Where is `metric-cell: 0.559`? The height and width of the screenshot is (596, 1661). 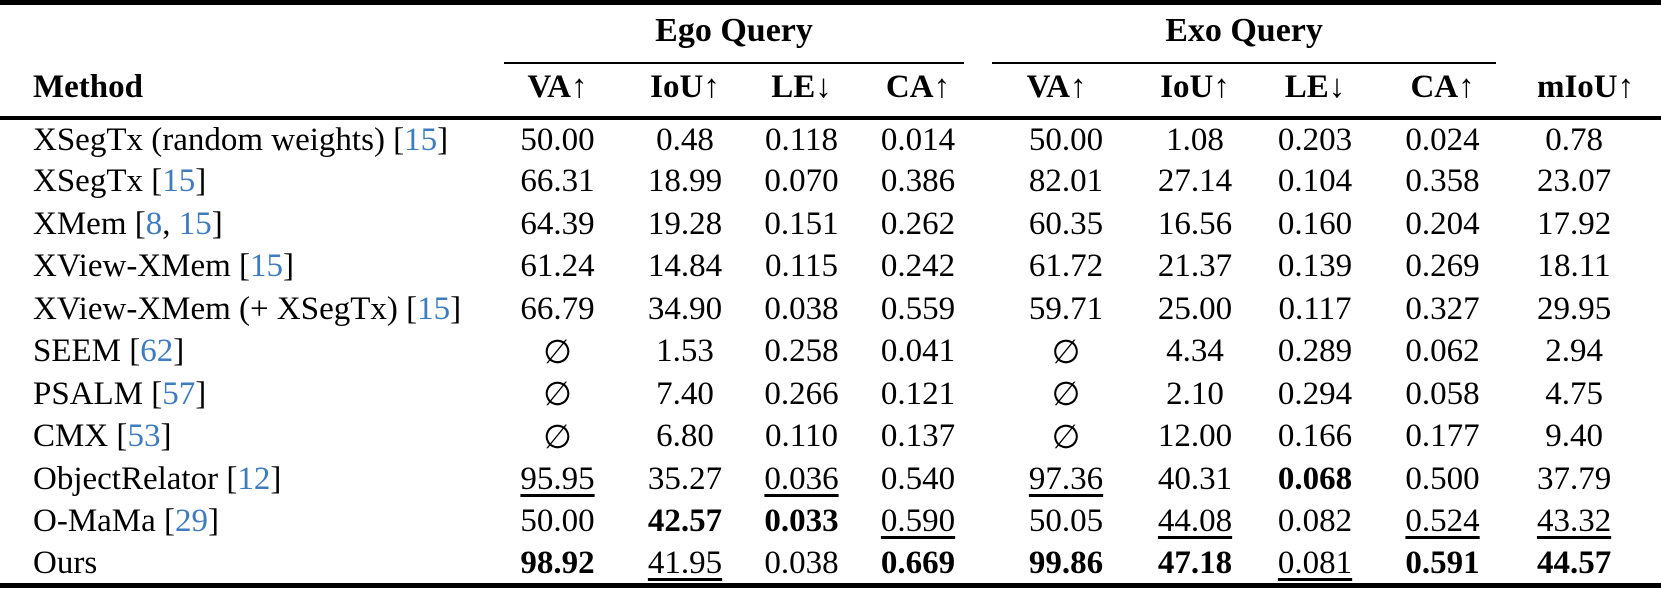
metric-cell: 0.559 is located at coordinates (918, 309).